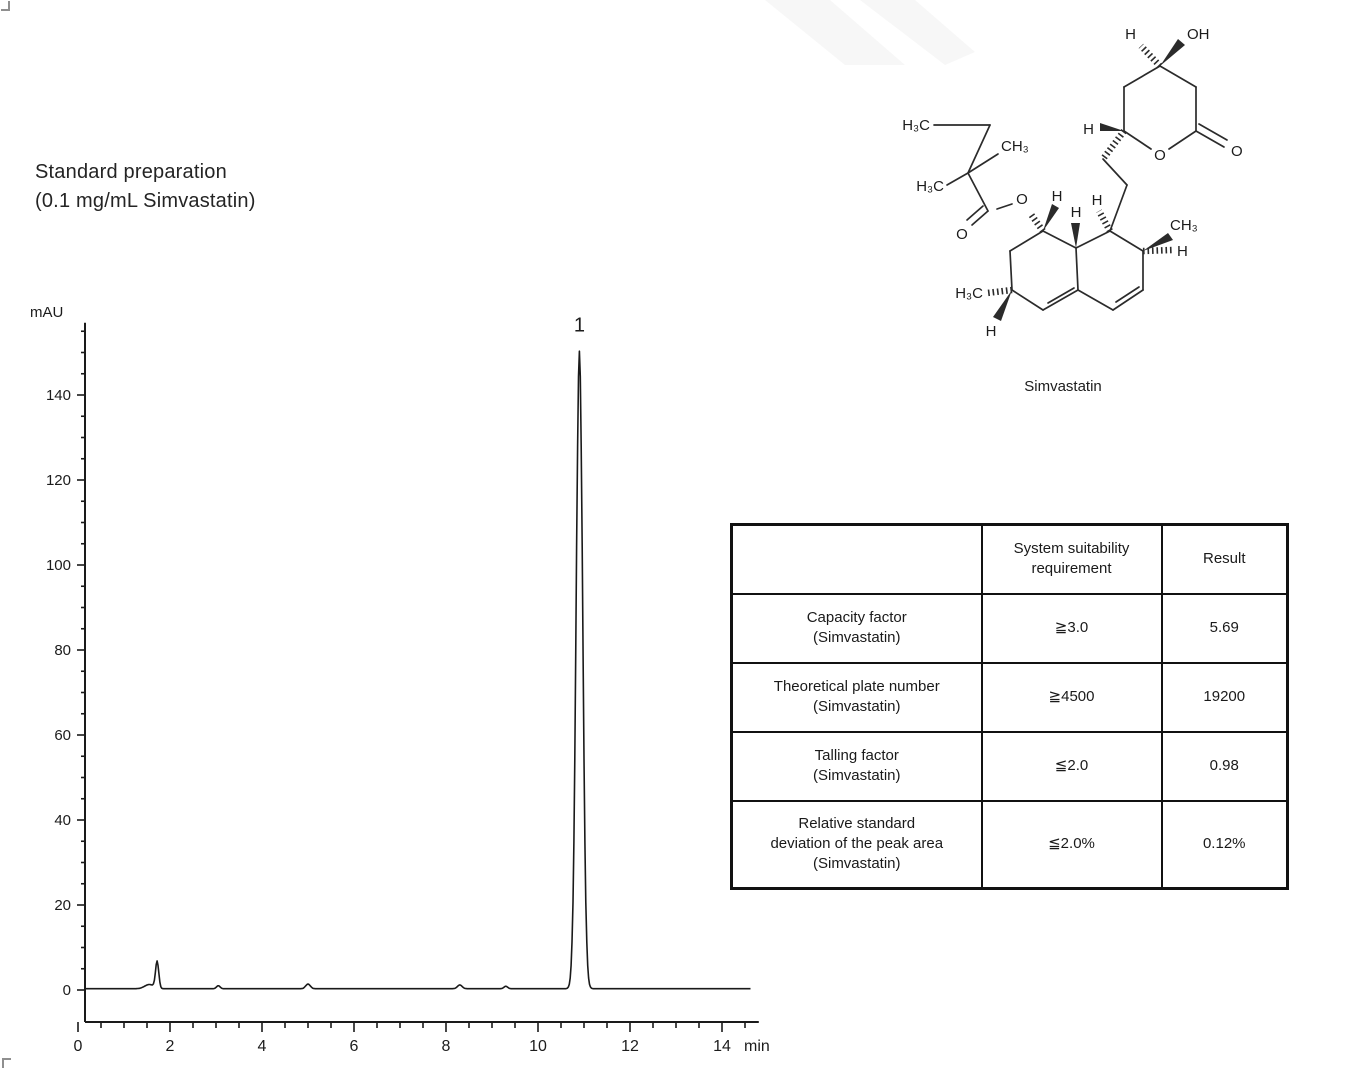 This screenshot has height=1077, width=1345. Describe the element at coordinates (58, 663) in the screenshot. I see `y-axis: 0 20 40 60 80 100 120 140 mAU` at that location.